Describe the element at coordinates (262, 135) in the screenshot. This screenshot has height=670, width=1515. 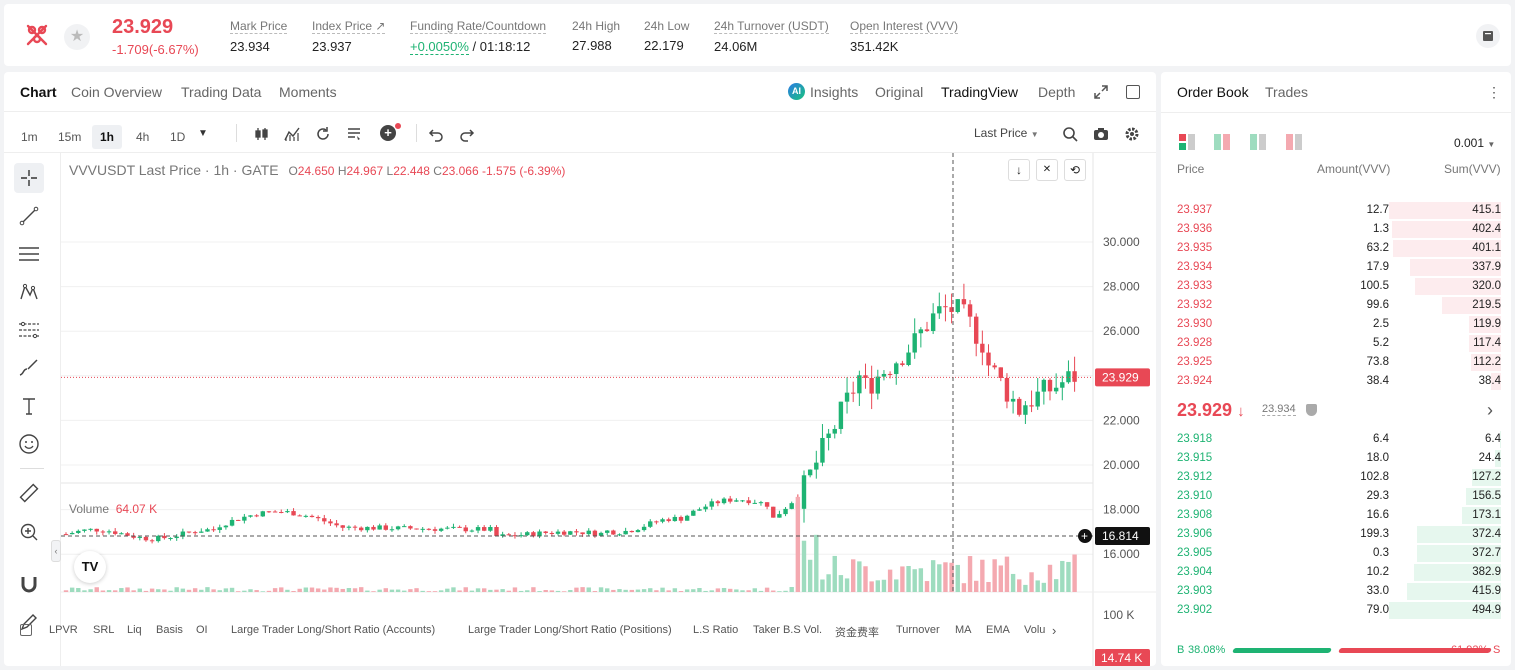
I see `candle-style-icon` at that location.